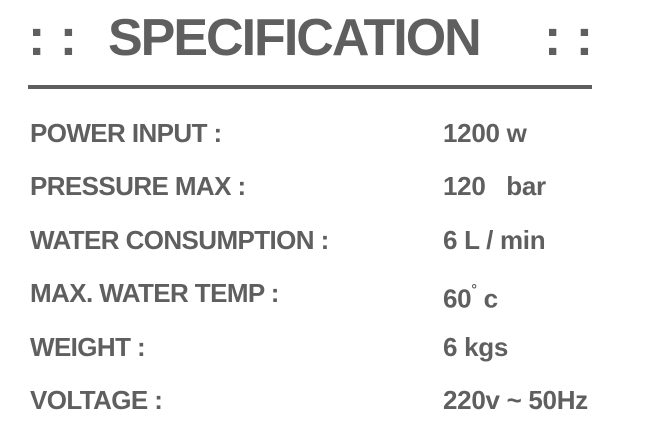 The width and height of the screenshot is (654, 426). What do you see at coordinates (327, 347) in the screenshot?
I see `spec-row-weight: WEIGHT : 6 kgs` at bounding box center [327, 347].